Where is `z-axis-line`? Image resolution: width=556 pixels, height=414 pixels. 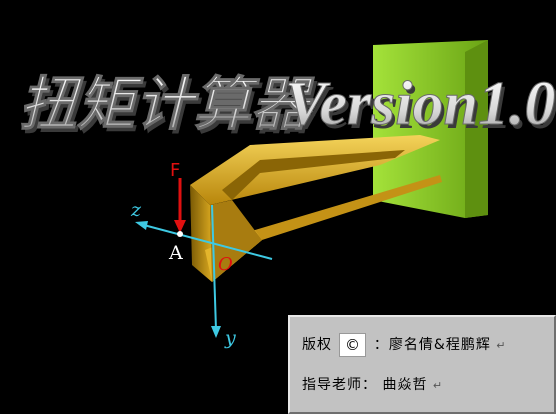 z-axis-line is located at coordinates (206, 241).